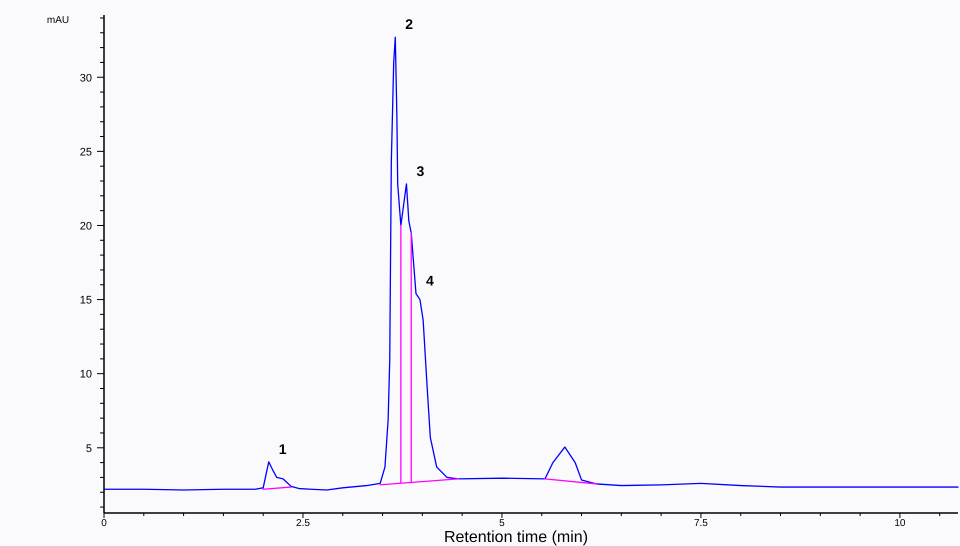  I want to click on y-tick-label: 15, so click(86, 300).